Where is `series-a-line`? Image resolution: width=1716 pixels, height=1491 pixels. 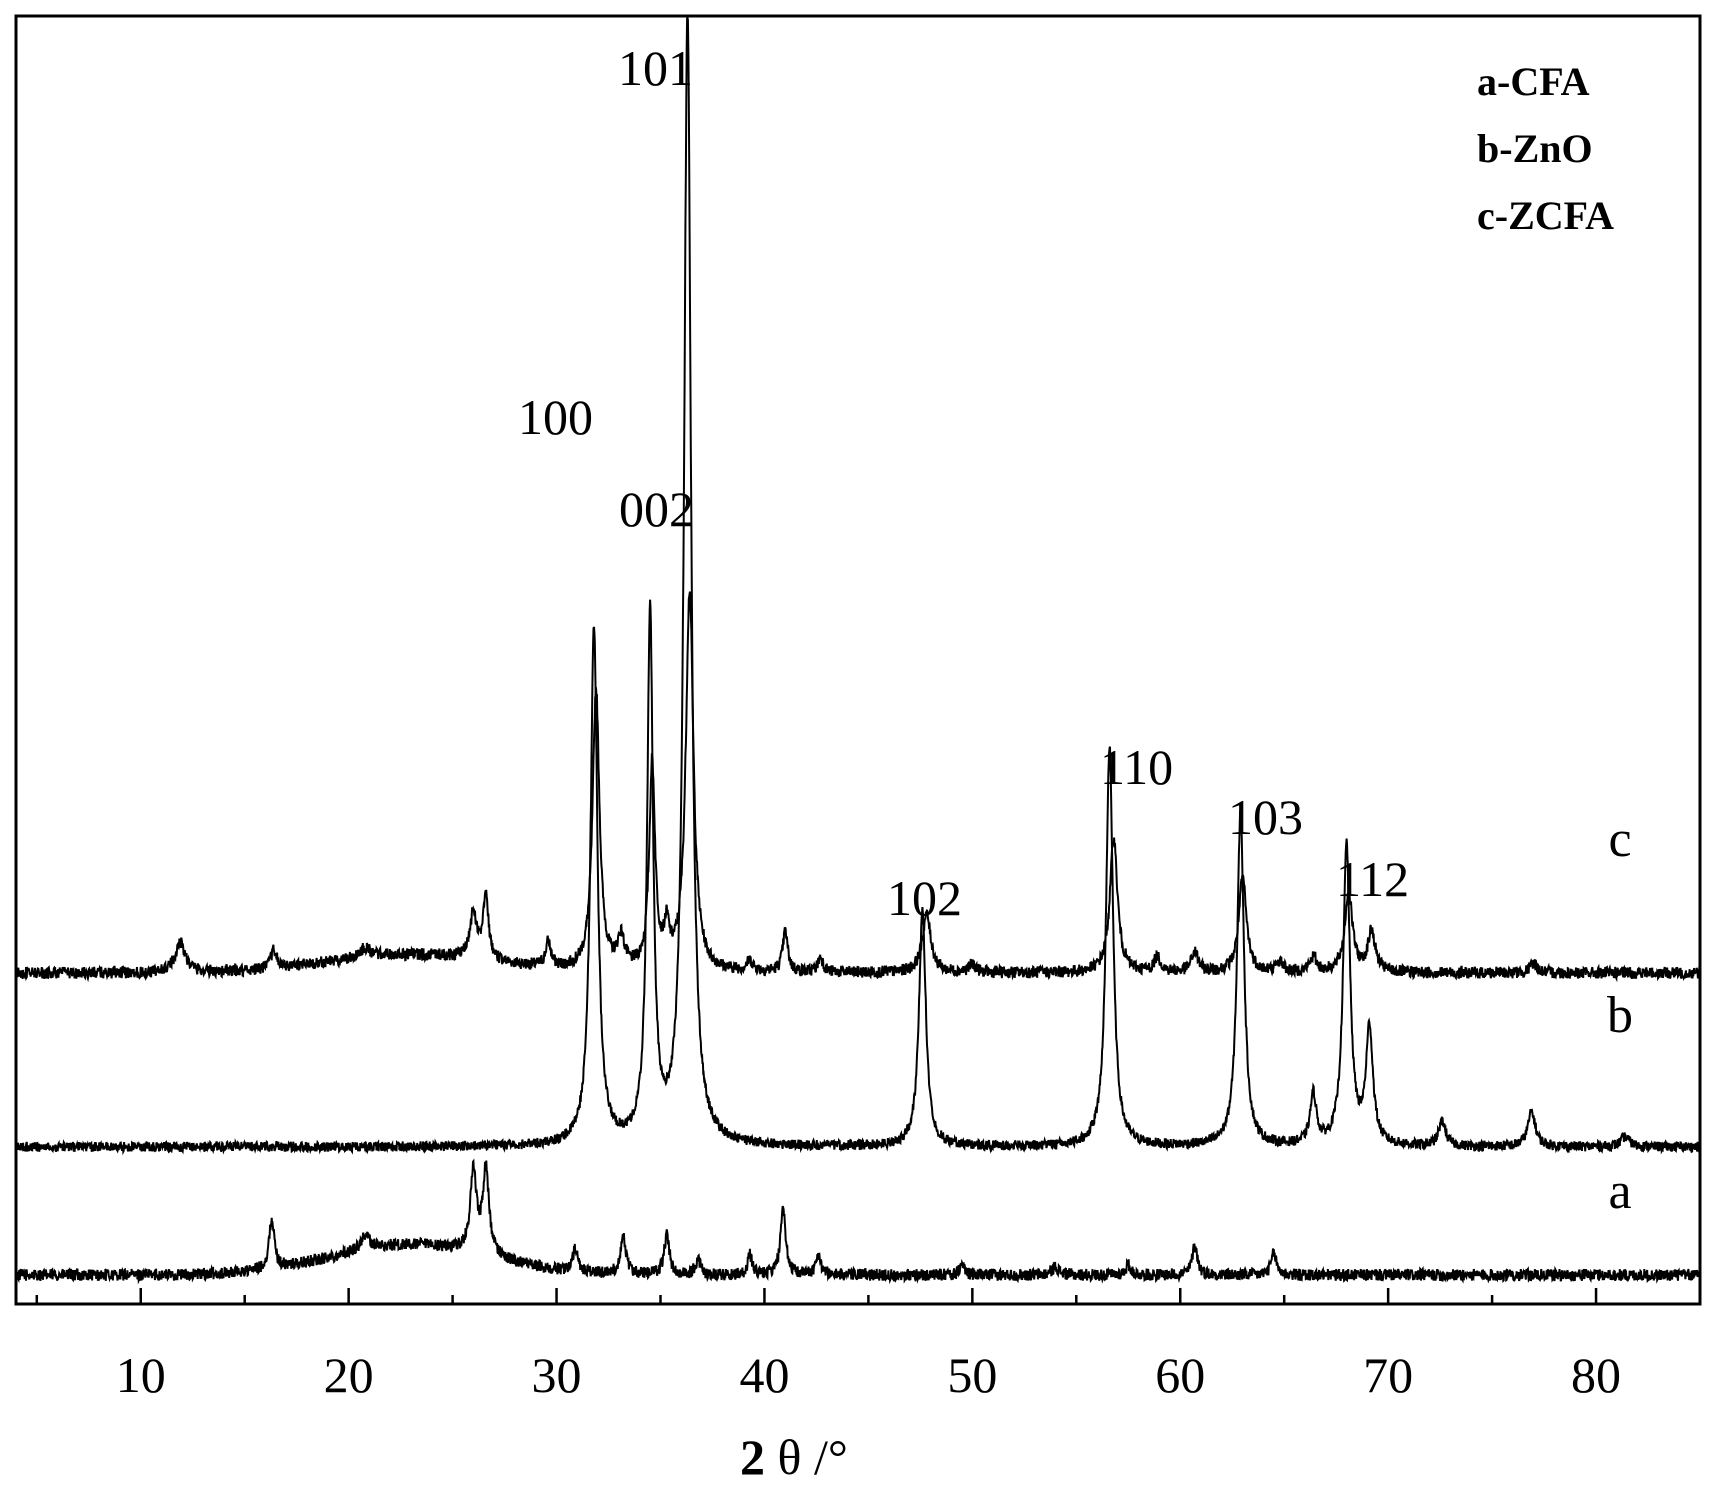 series-a-line is located at coordinates (858, 1221).